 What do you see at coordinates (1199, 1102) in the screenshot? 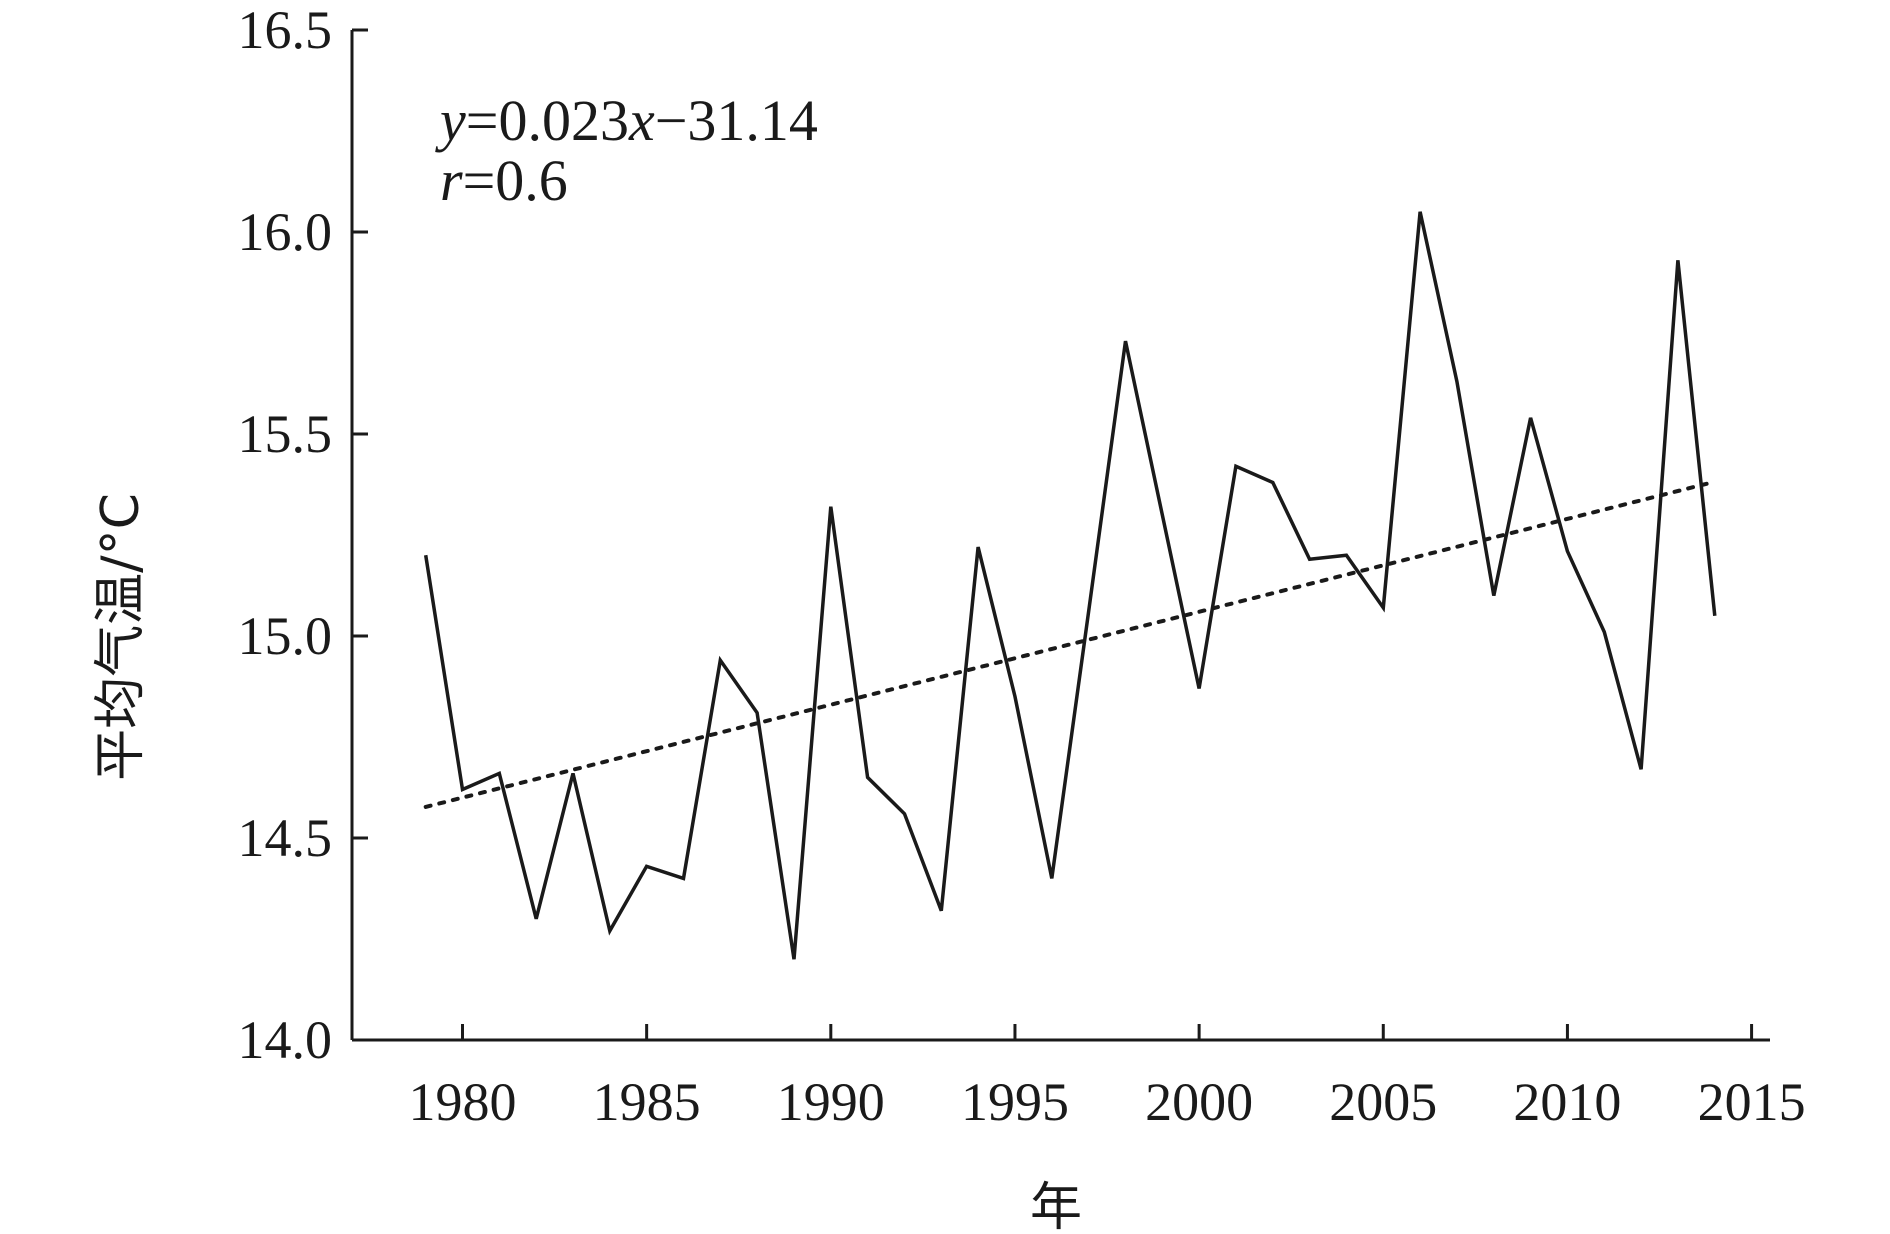
I see `x-tick-label: 2000` at bounding box center [1199, 1102].